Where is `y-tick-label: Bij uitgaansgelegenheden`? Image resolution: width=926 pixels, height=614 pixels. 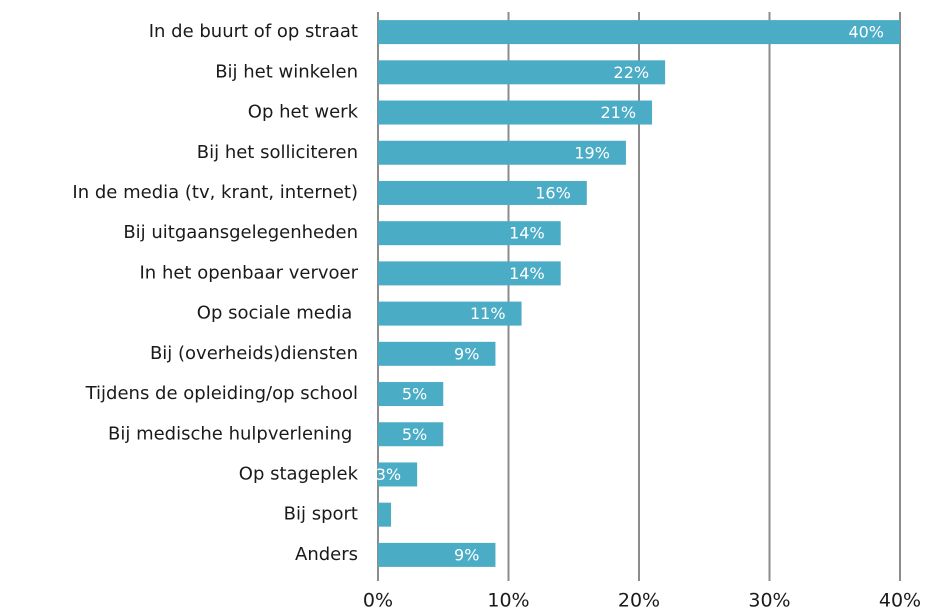 y-tick-label: Bij uitgaansgelegenheden is located at coordinates (240, 232).